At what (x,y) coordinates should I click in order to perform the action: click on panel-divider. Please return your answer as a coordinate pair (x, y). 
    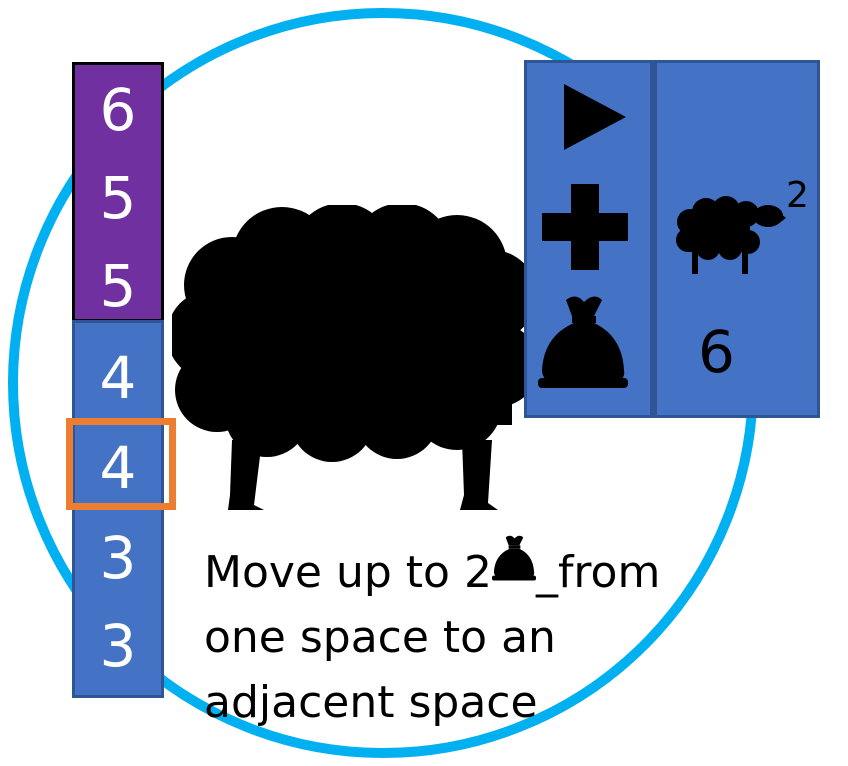
    Looking at the image, I should click on (653, 239).